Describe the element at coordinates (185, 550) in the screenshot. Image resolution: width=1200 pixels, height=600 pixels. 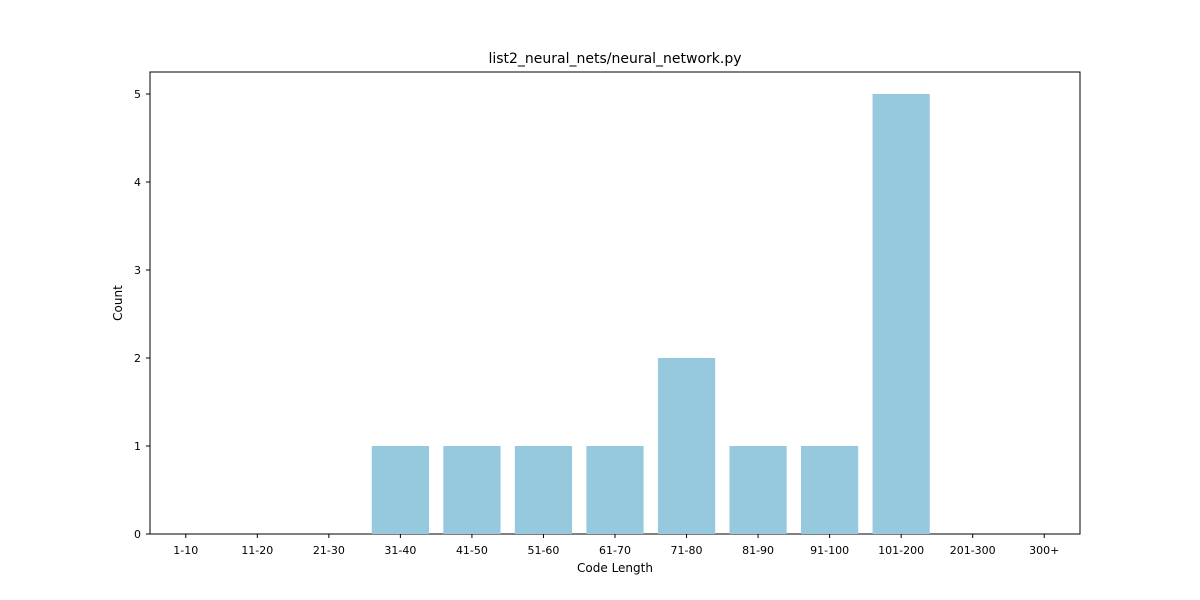
I see `x-tick-label: 1-10` at that location.